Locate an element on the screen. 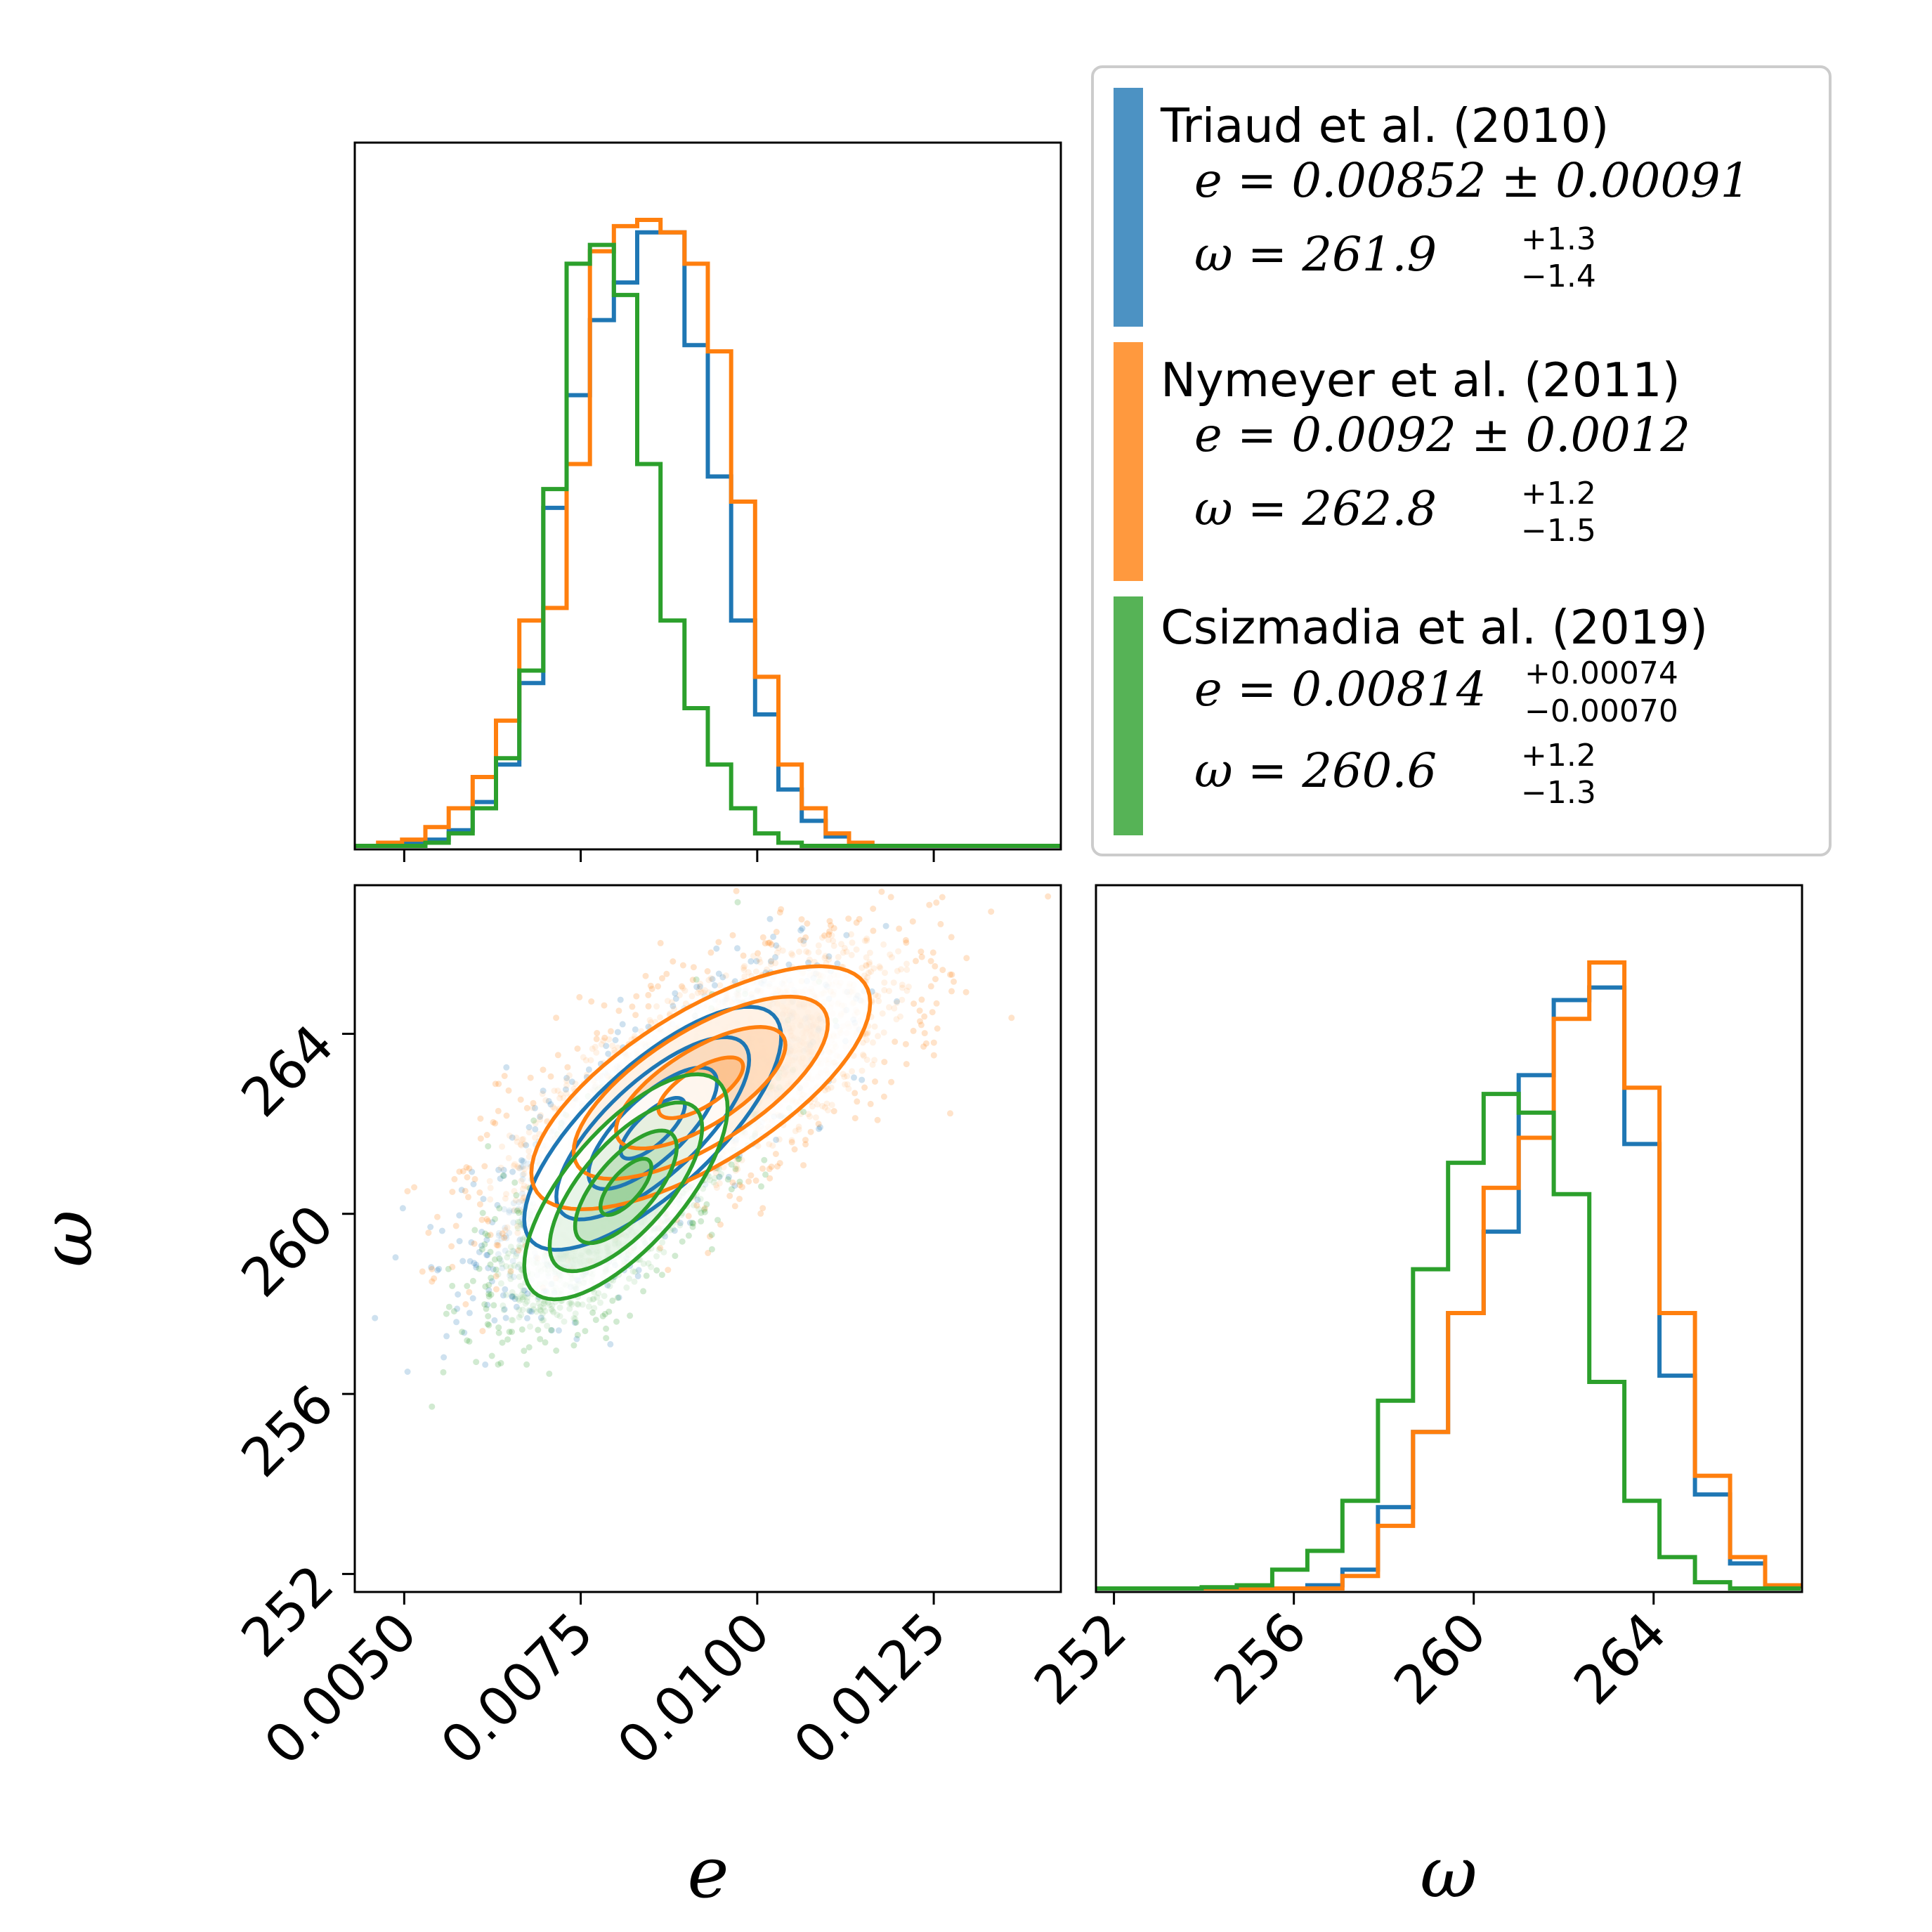 The image size is (1932, 1932). e-marginal-histograms is located at coordinates (708, 533).